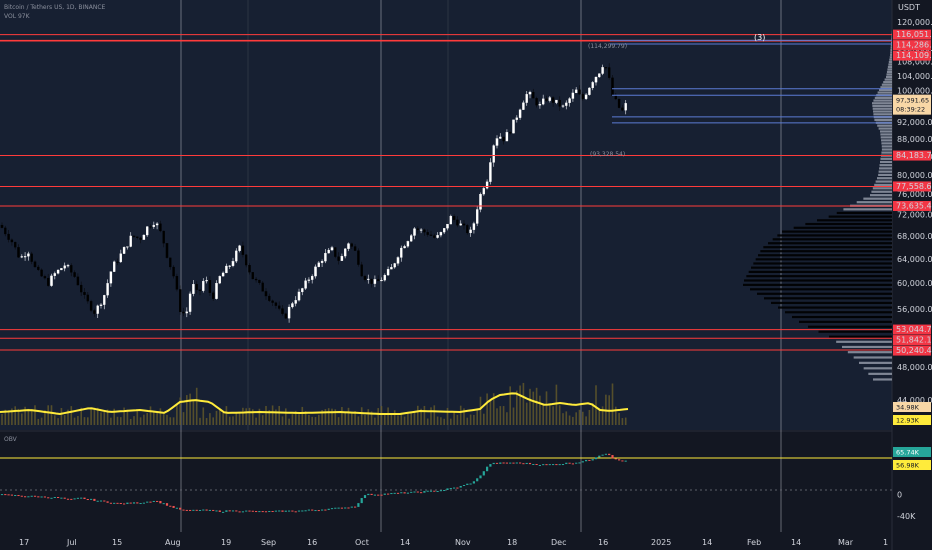  What do you see at coordinates (914, 350) in the screenshot?
I see `price-label-8: 50,240.41` at bounding box center [914, 350].